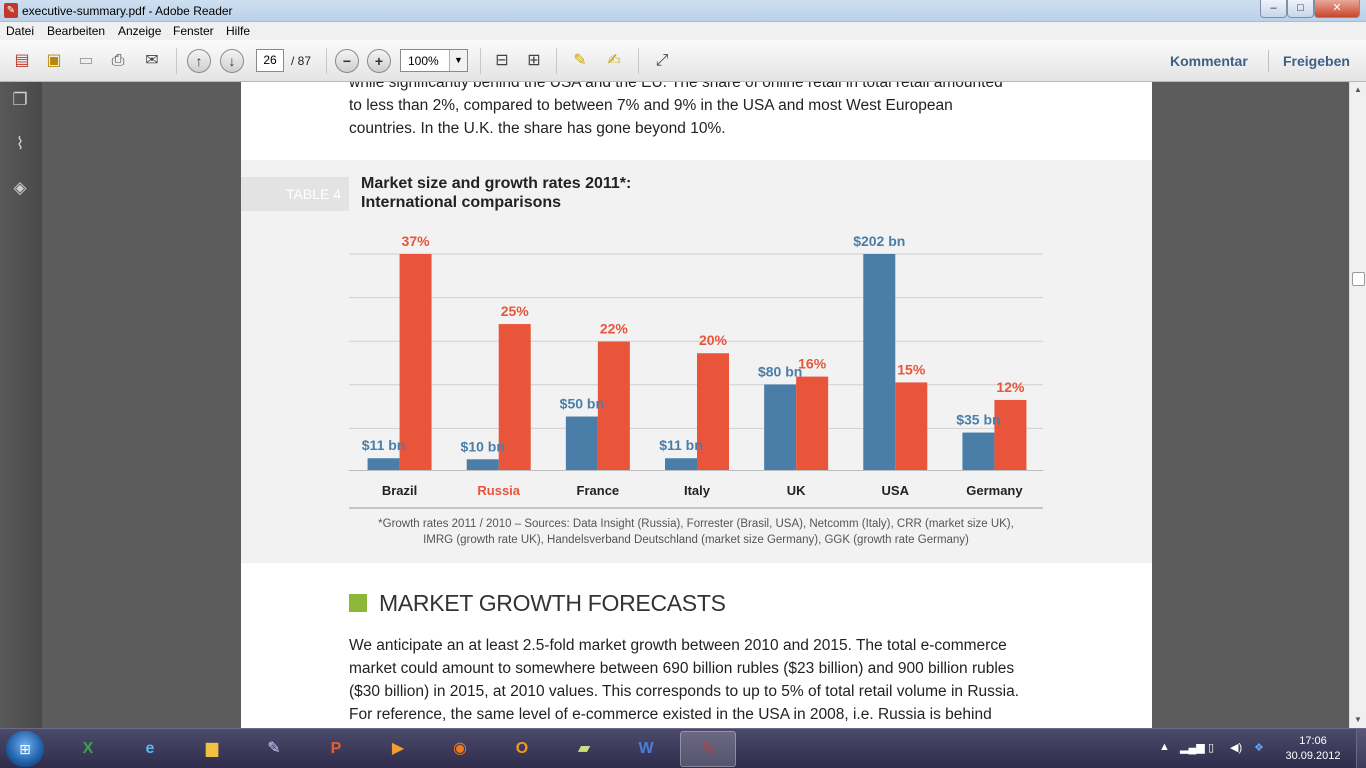 Image resolution: width=1366 pixels, height=768 pixels. Describe the element at coordinates (780, 371) in the screenshot. I see `data-label-market: $80 bn` at that location.